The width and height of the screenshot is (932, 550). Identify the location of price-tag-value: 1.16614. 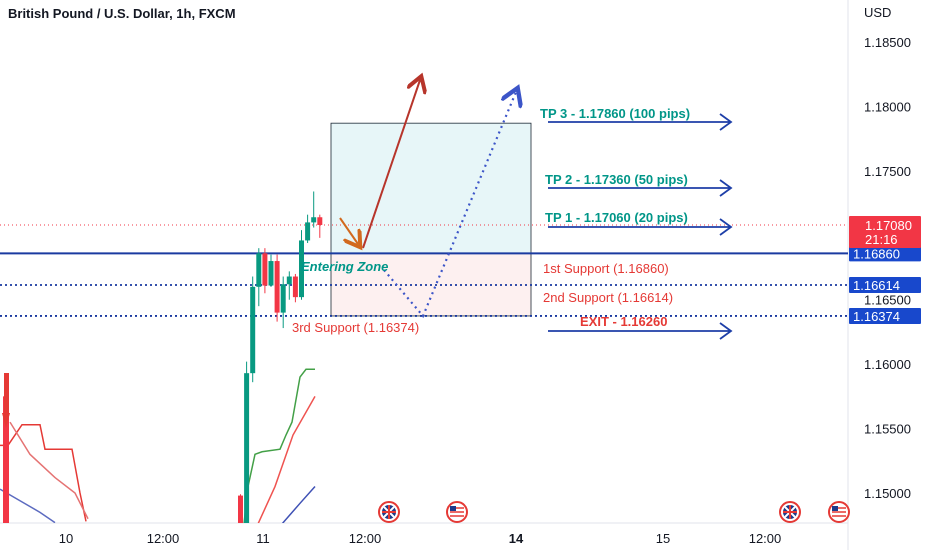
(876, 285).